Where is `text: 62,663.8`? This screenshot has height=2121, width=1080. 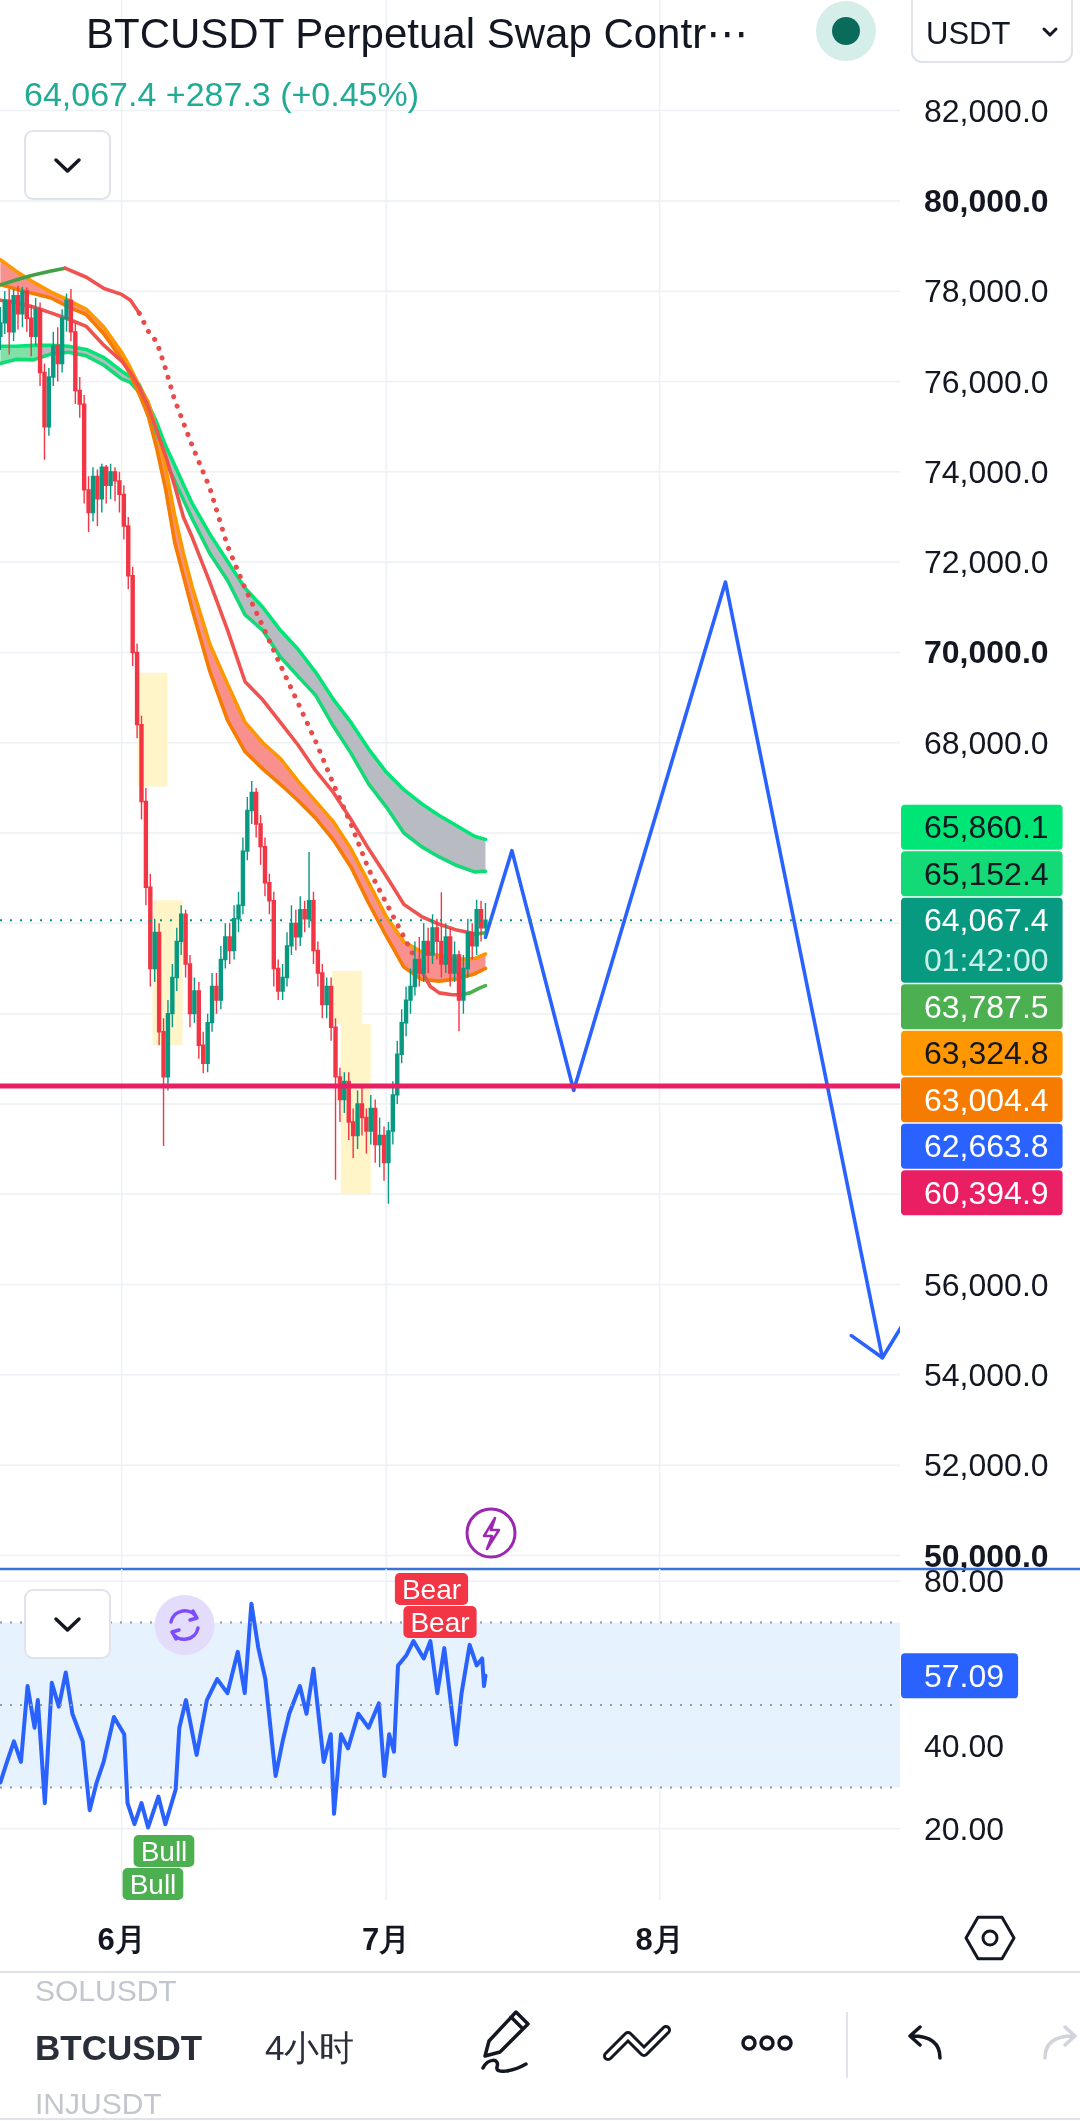
text: 62,663.8 is located at coordinates (986, 1146).